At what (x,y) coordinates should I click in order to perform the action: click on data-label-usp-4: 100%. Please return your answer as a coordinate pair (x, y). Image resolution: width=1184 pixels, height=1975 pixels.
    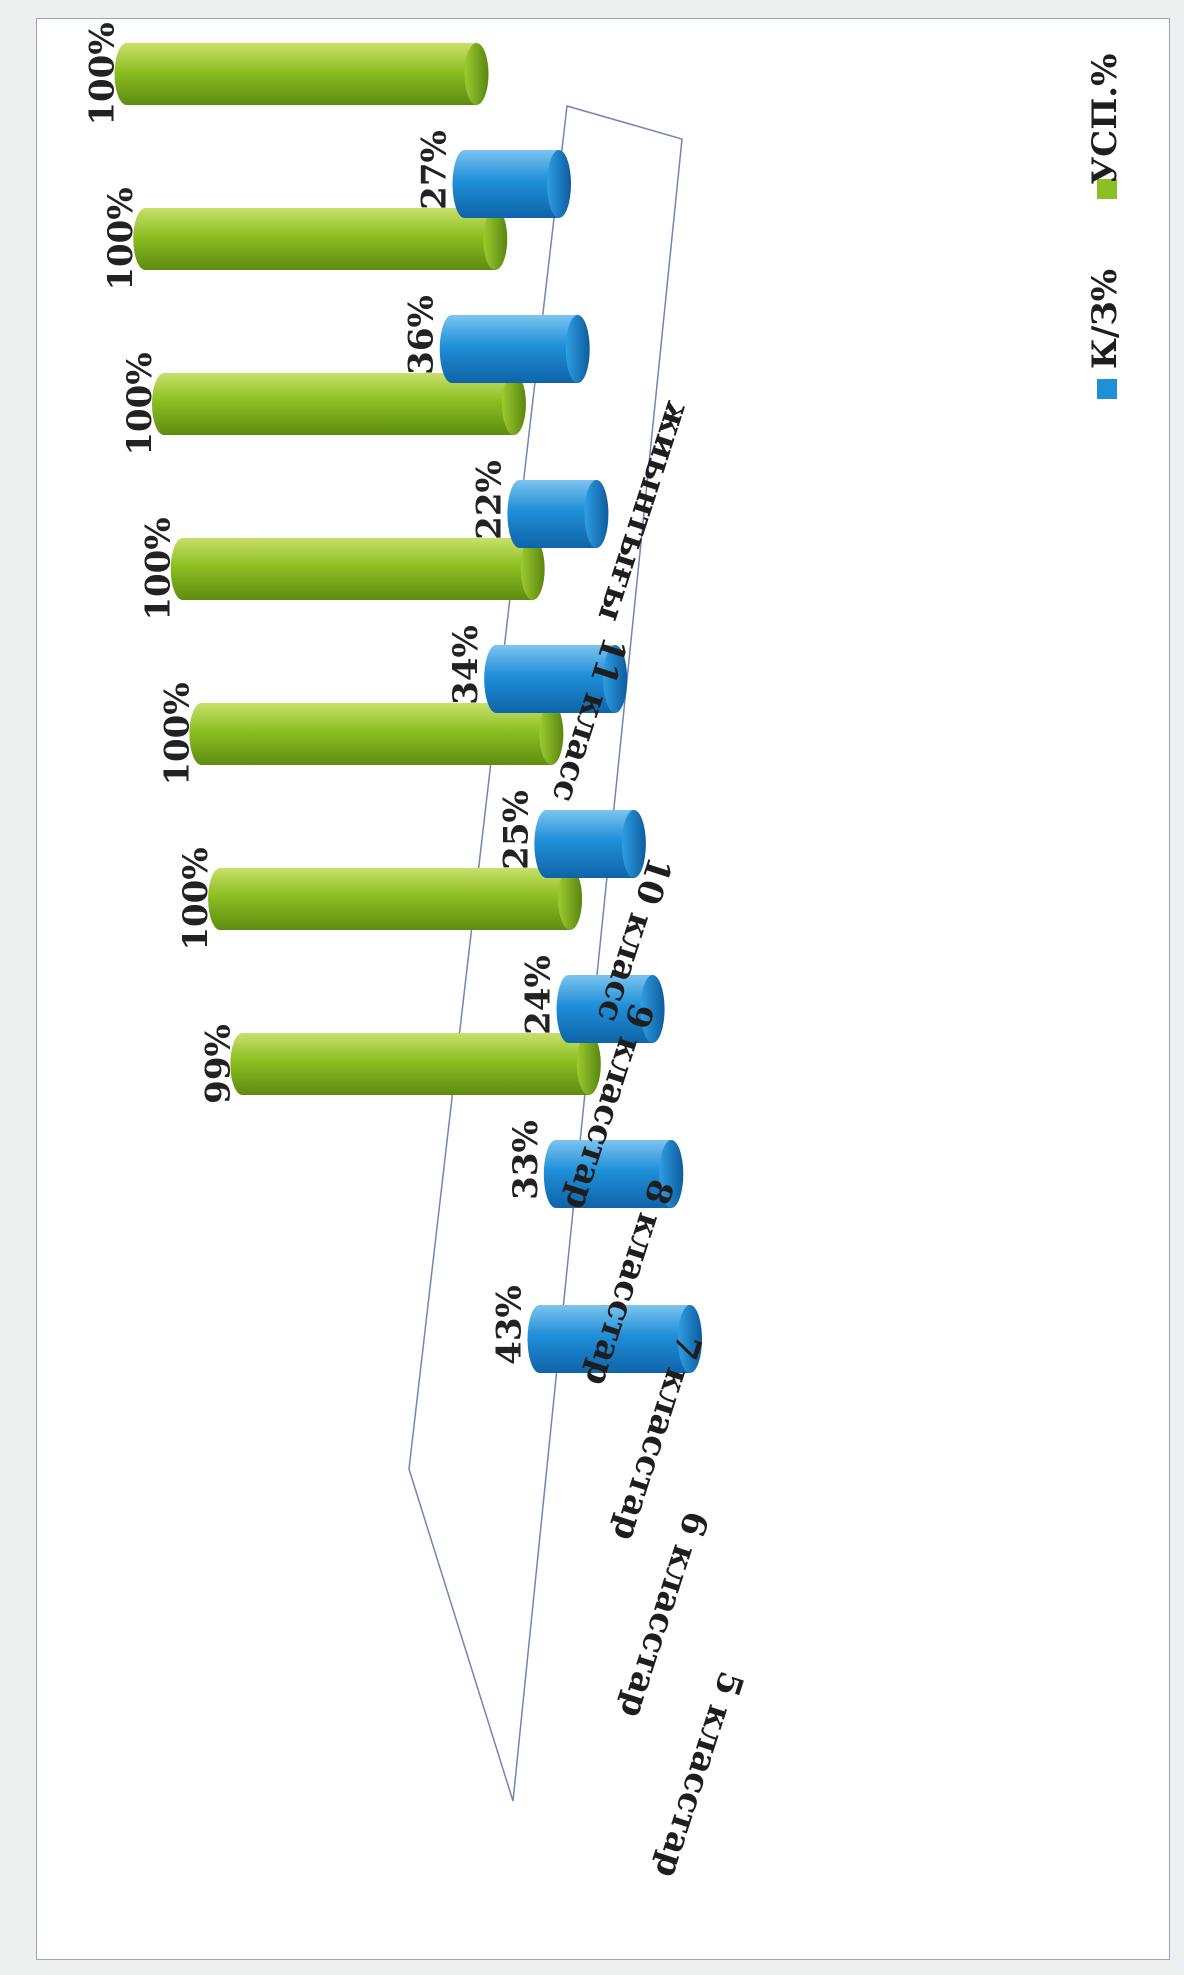
    Looking at the image, I should click on (177, 733).